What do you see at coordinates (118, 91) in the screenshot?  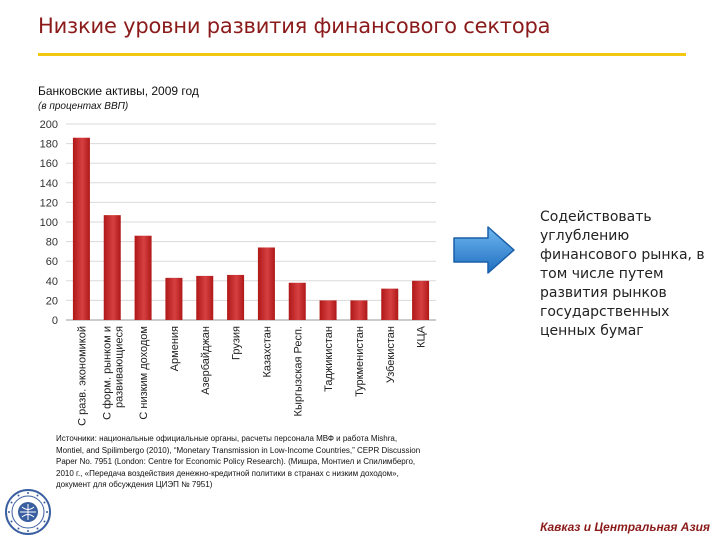 I see `chart-title: Банковские активы, 2009 год` at bounding box center [118, 91].